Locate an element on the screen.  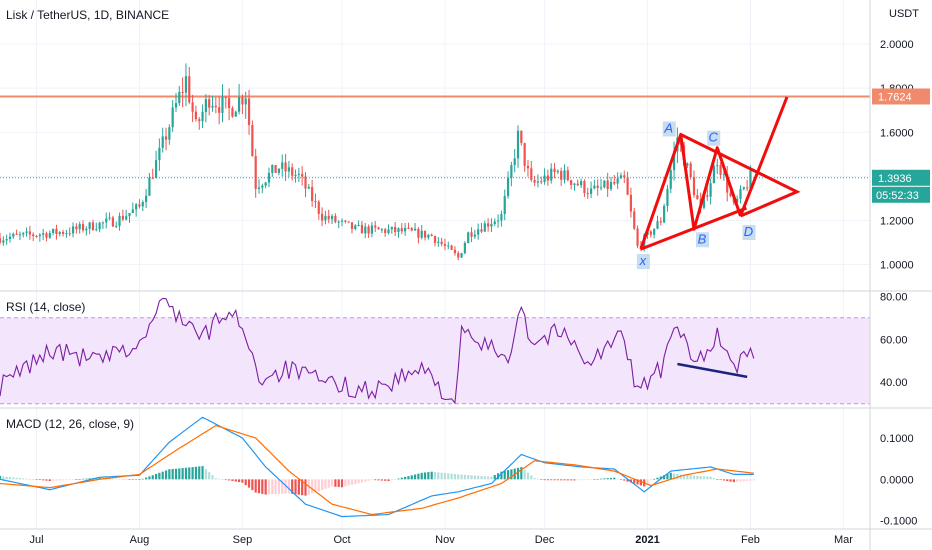
pattern-point-b: B is located at coordinates (702, 238).